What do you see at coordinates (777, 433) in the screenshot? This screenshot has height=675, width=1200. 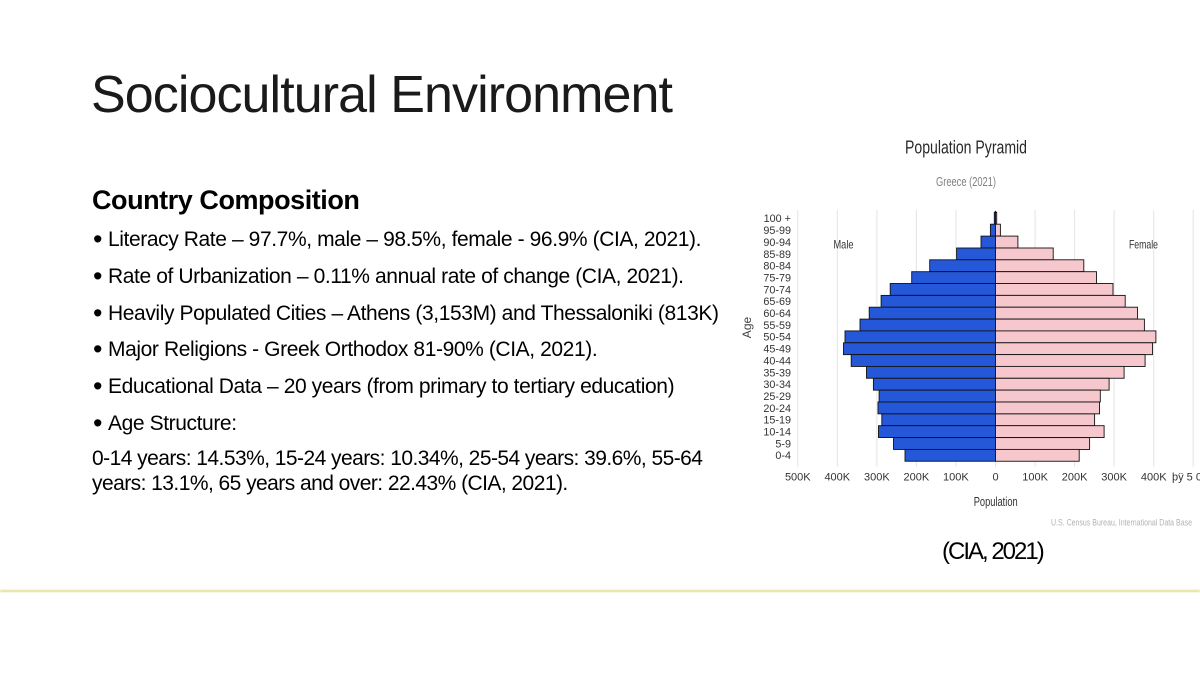 I see `svg-text: 10-14` at bounding box center [777, 433].